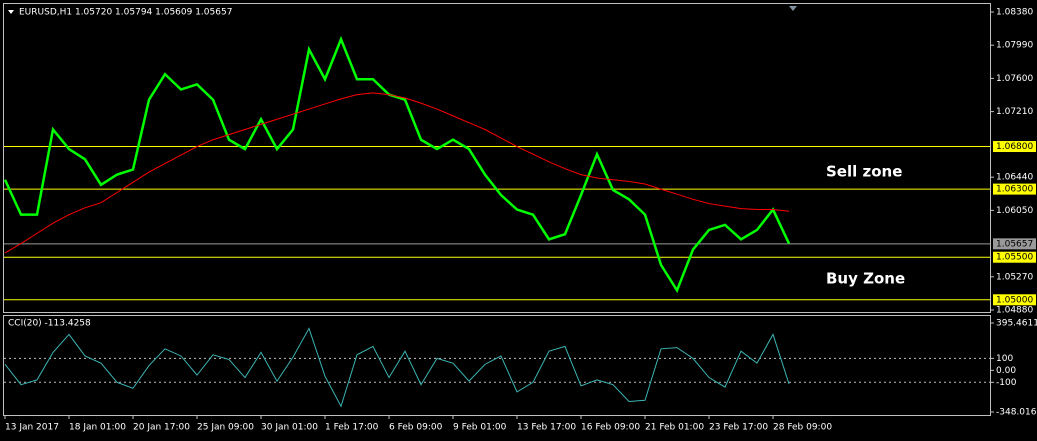 The image size is (1037, 441). I want to click on x-tick-label: 18 Jan 01:00, so click(97, 428).